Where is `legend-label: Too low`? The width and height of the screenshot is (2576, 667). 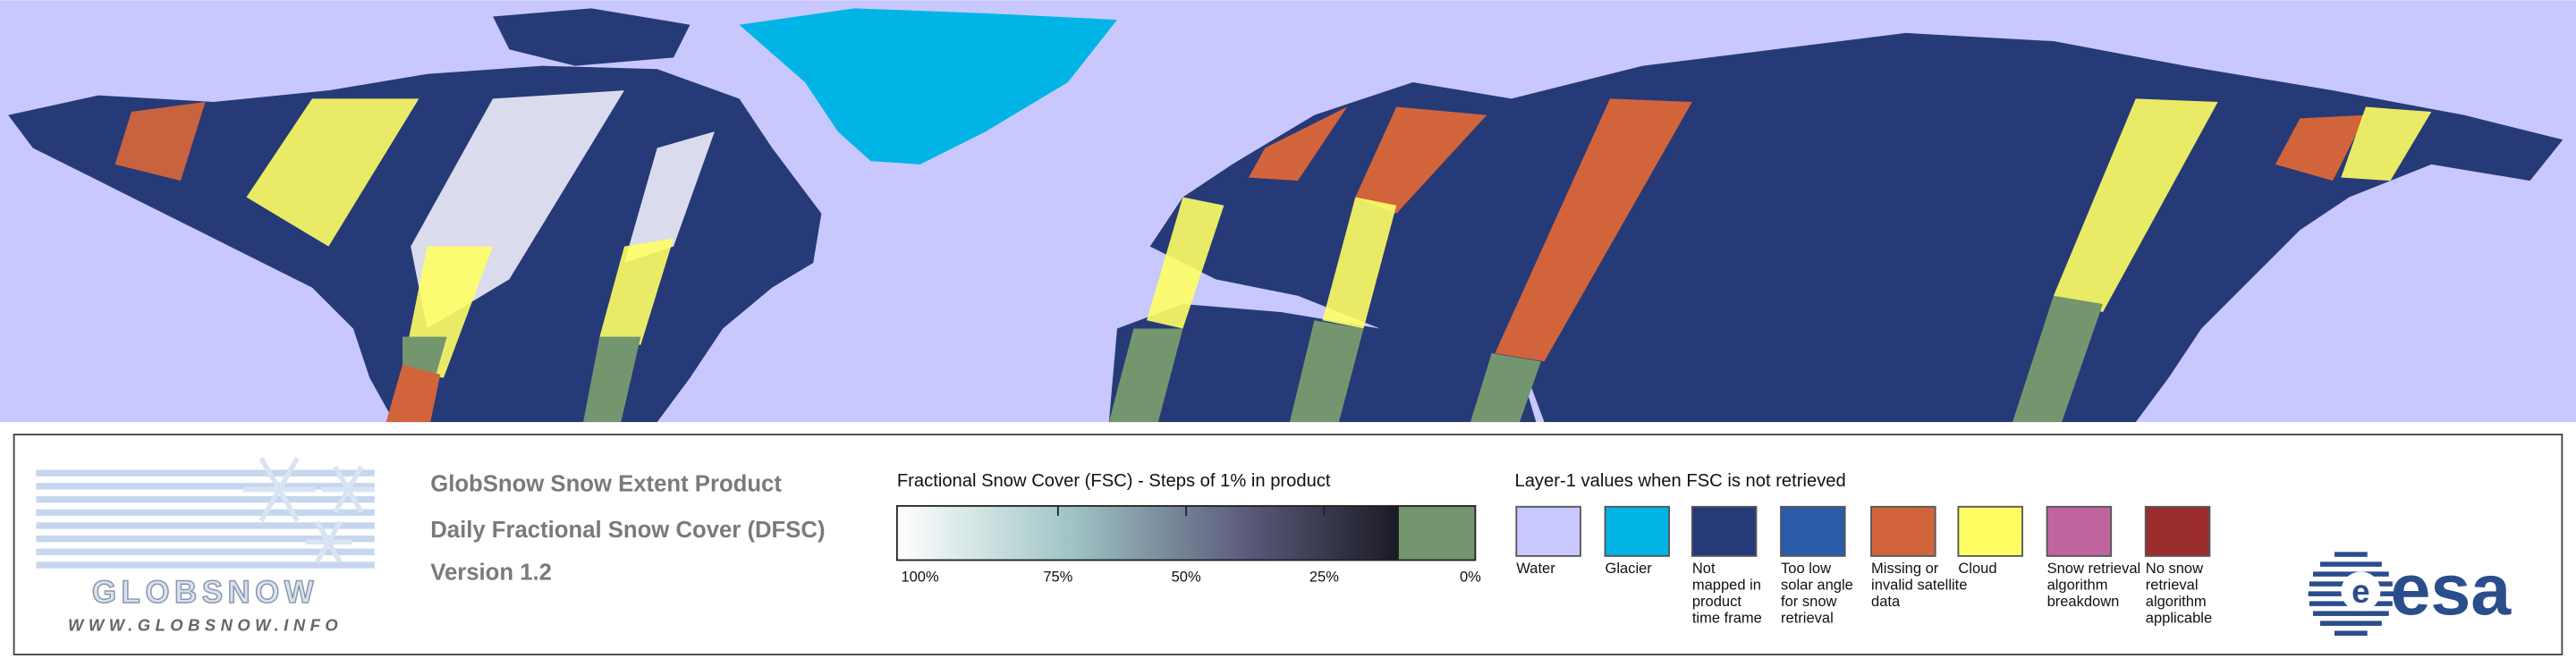
legend-label: Too low is located at coordinates (1806, 568).